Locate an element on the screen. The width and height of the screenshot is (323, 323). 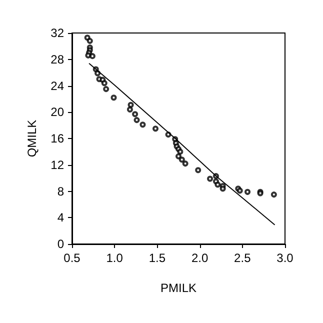
x-tick-label: 2.0 is located at coordinates (199, 258).